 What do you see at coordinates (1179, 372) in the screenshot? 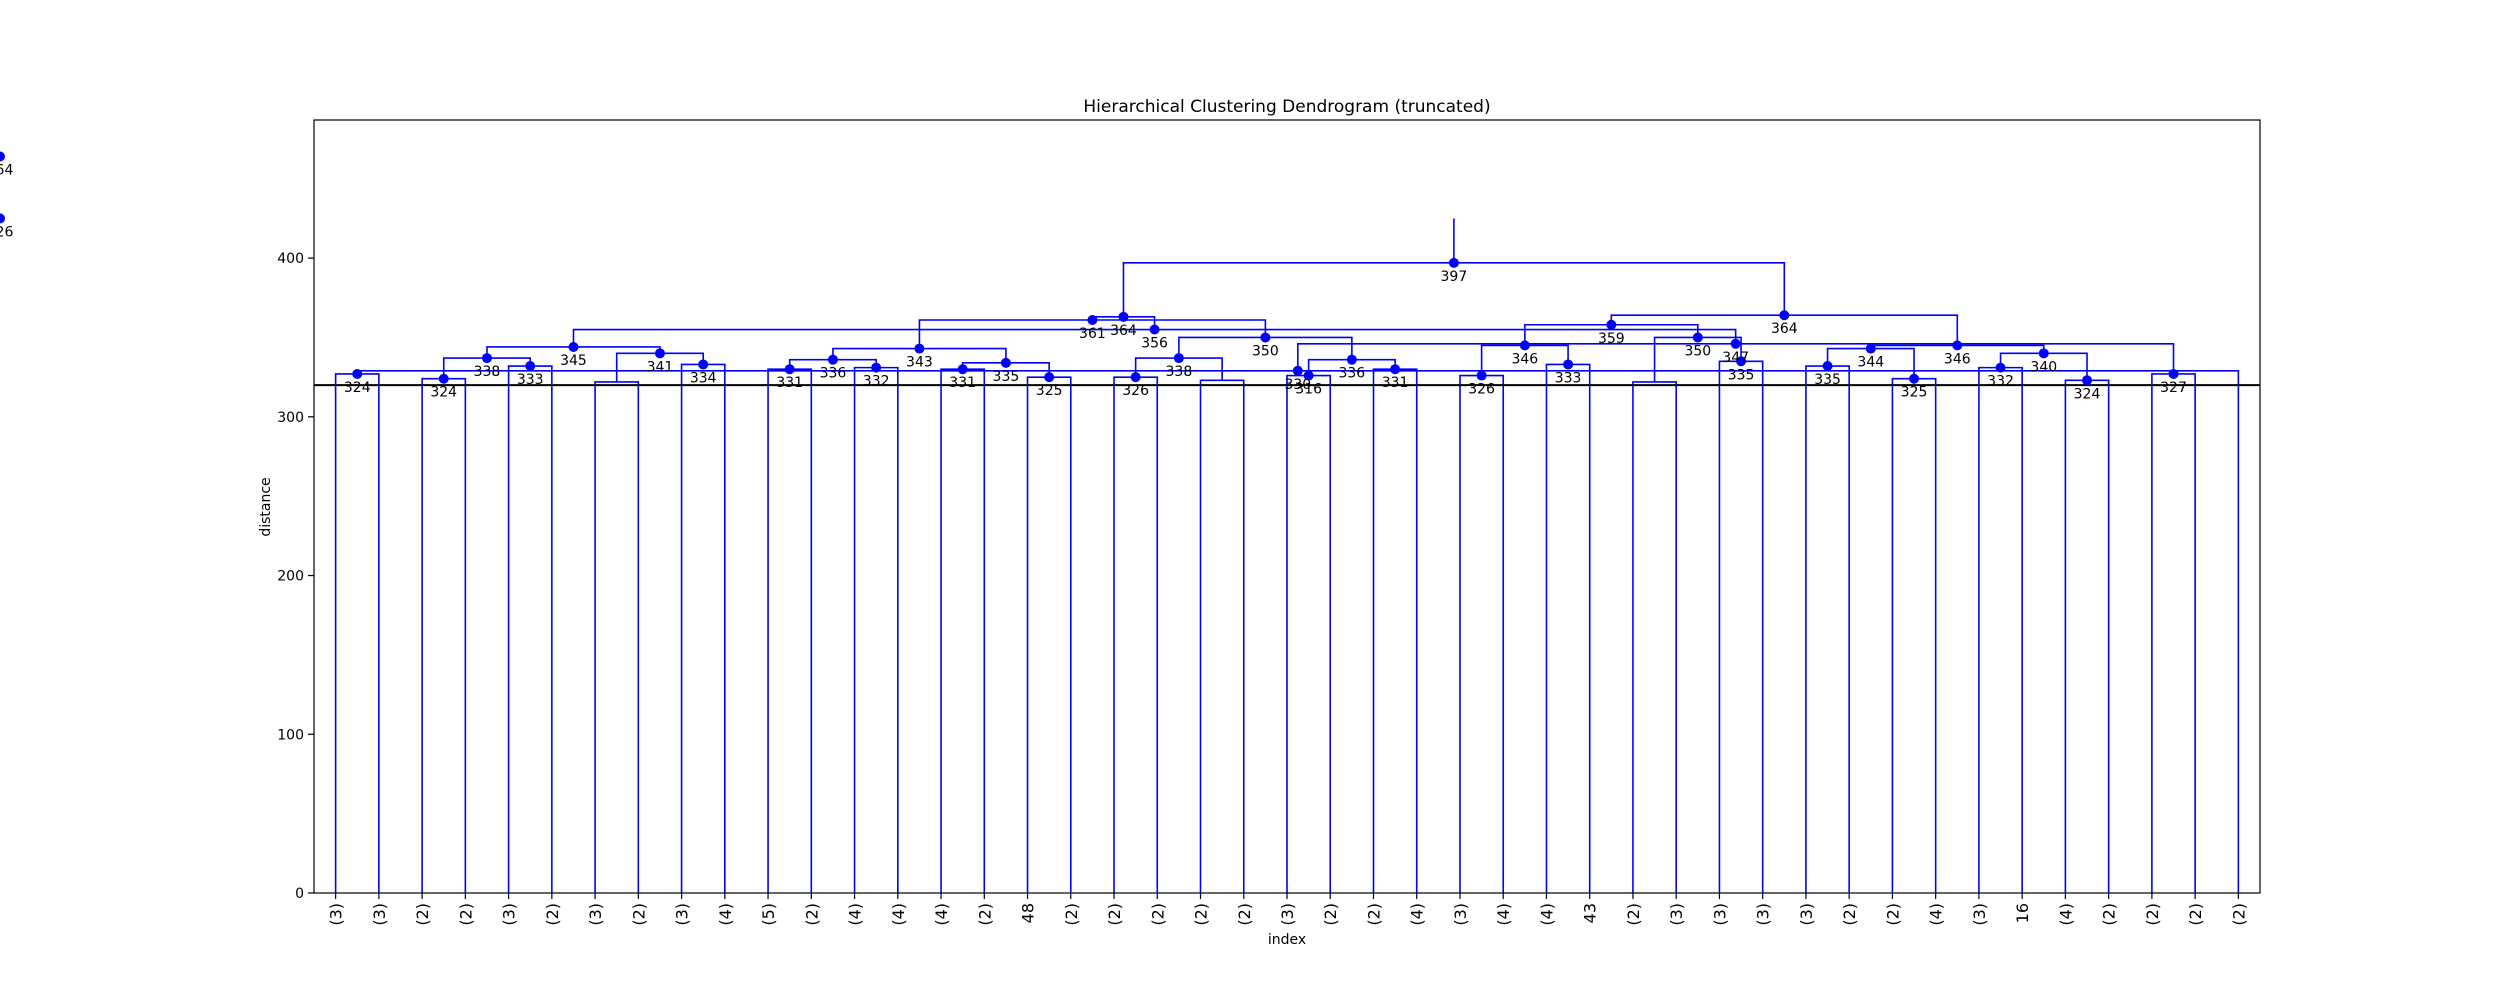
I see `merge-distance-label: 338` at bounding box center [1179, 372].